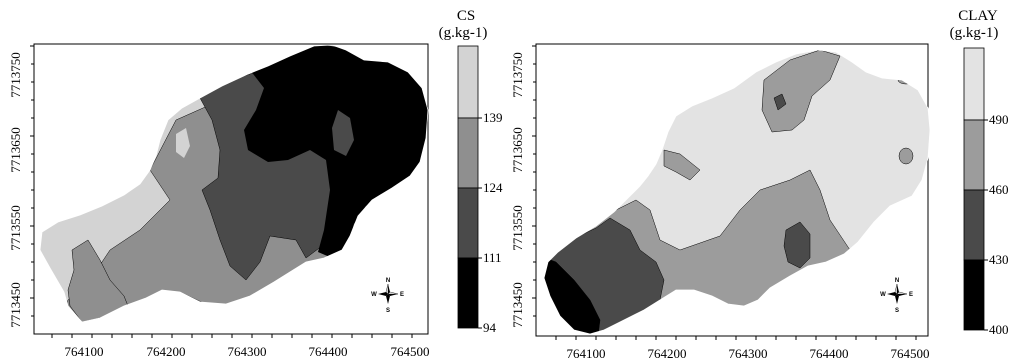 This screenshot has width=1019, height=364. I want to click on cs-compass-rose-icon: N S E W, so click(387, 296).